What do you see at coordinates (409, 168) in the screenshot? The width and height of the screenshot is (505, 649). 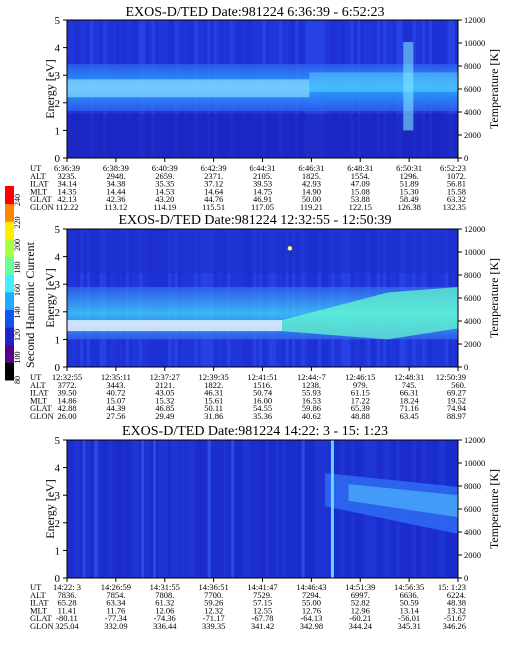 I see `ephemeris-value: 6:50:31` at bounding box center [409, 168].